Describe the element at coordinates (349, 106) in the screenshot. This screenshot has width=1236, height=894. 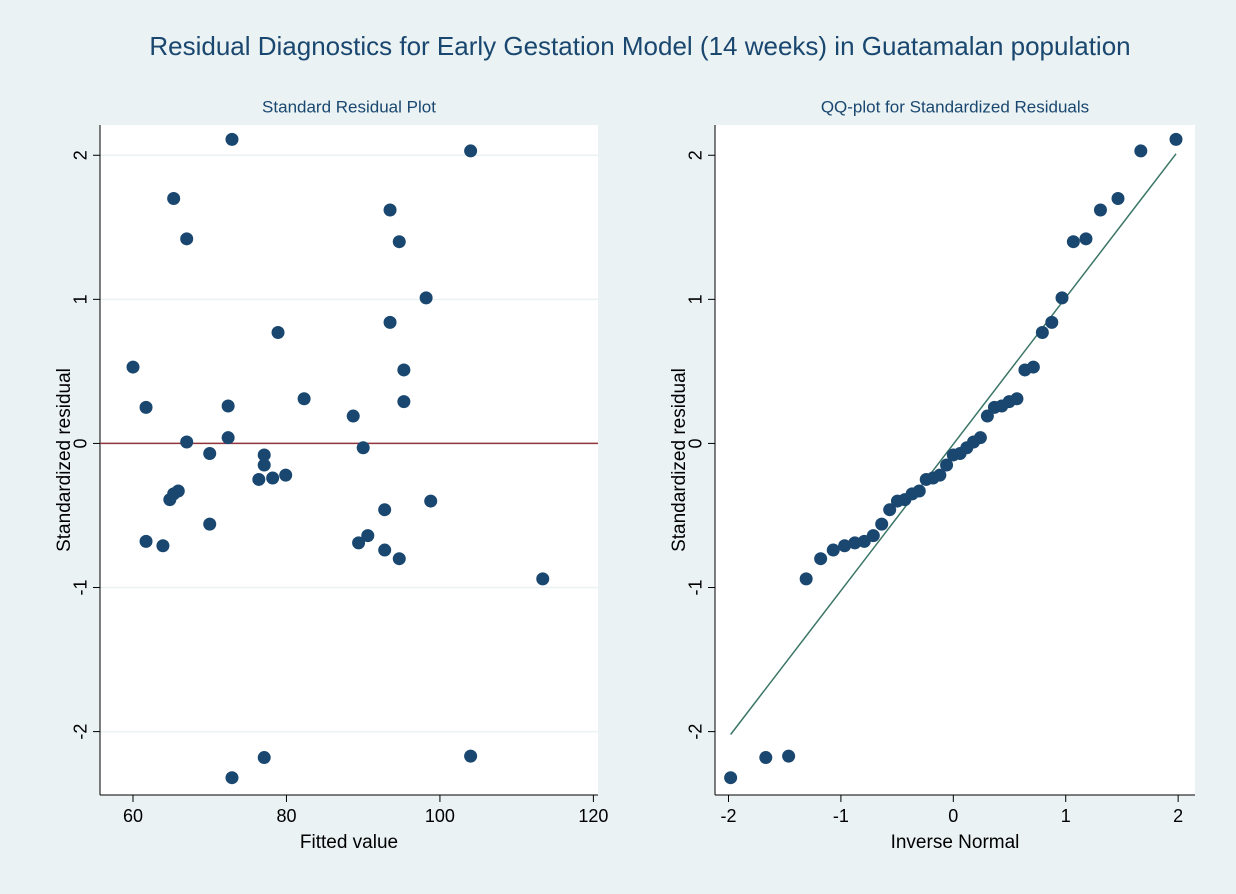
I see `subplot-title: Standard Residual Plot` at that location.